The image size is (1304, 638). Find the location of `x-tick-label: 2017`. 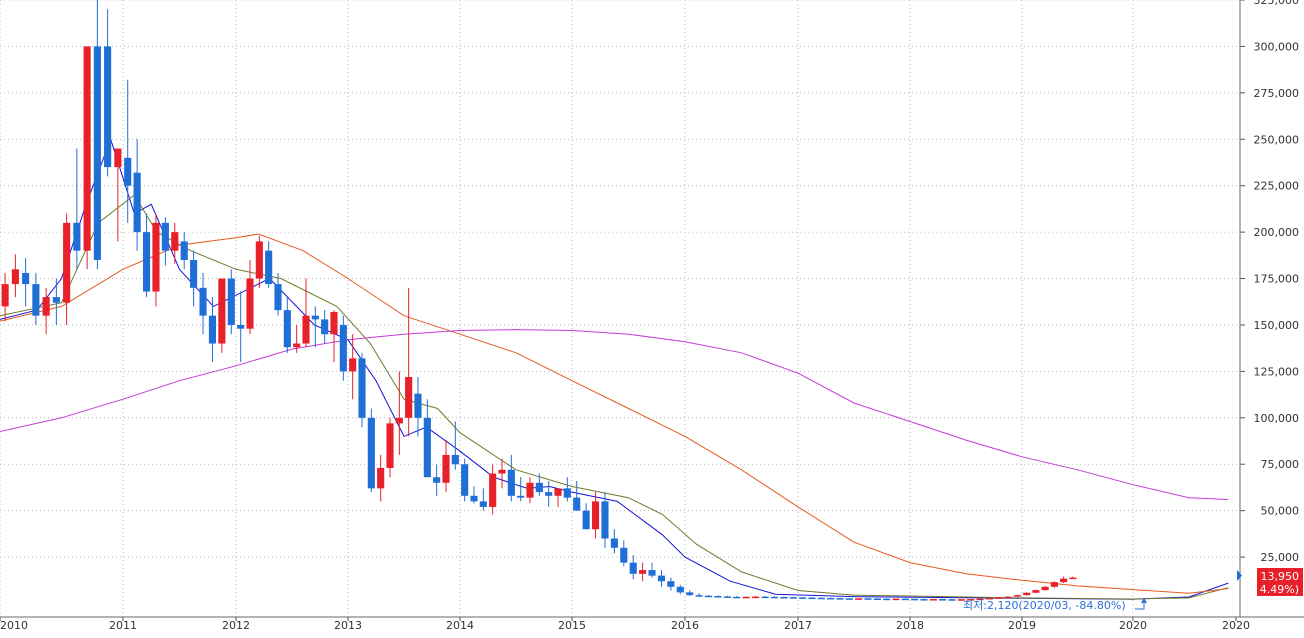

x-tick-label: 2017 is located at coordinates (798, 625).